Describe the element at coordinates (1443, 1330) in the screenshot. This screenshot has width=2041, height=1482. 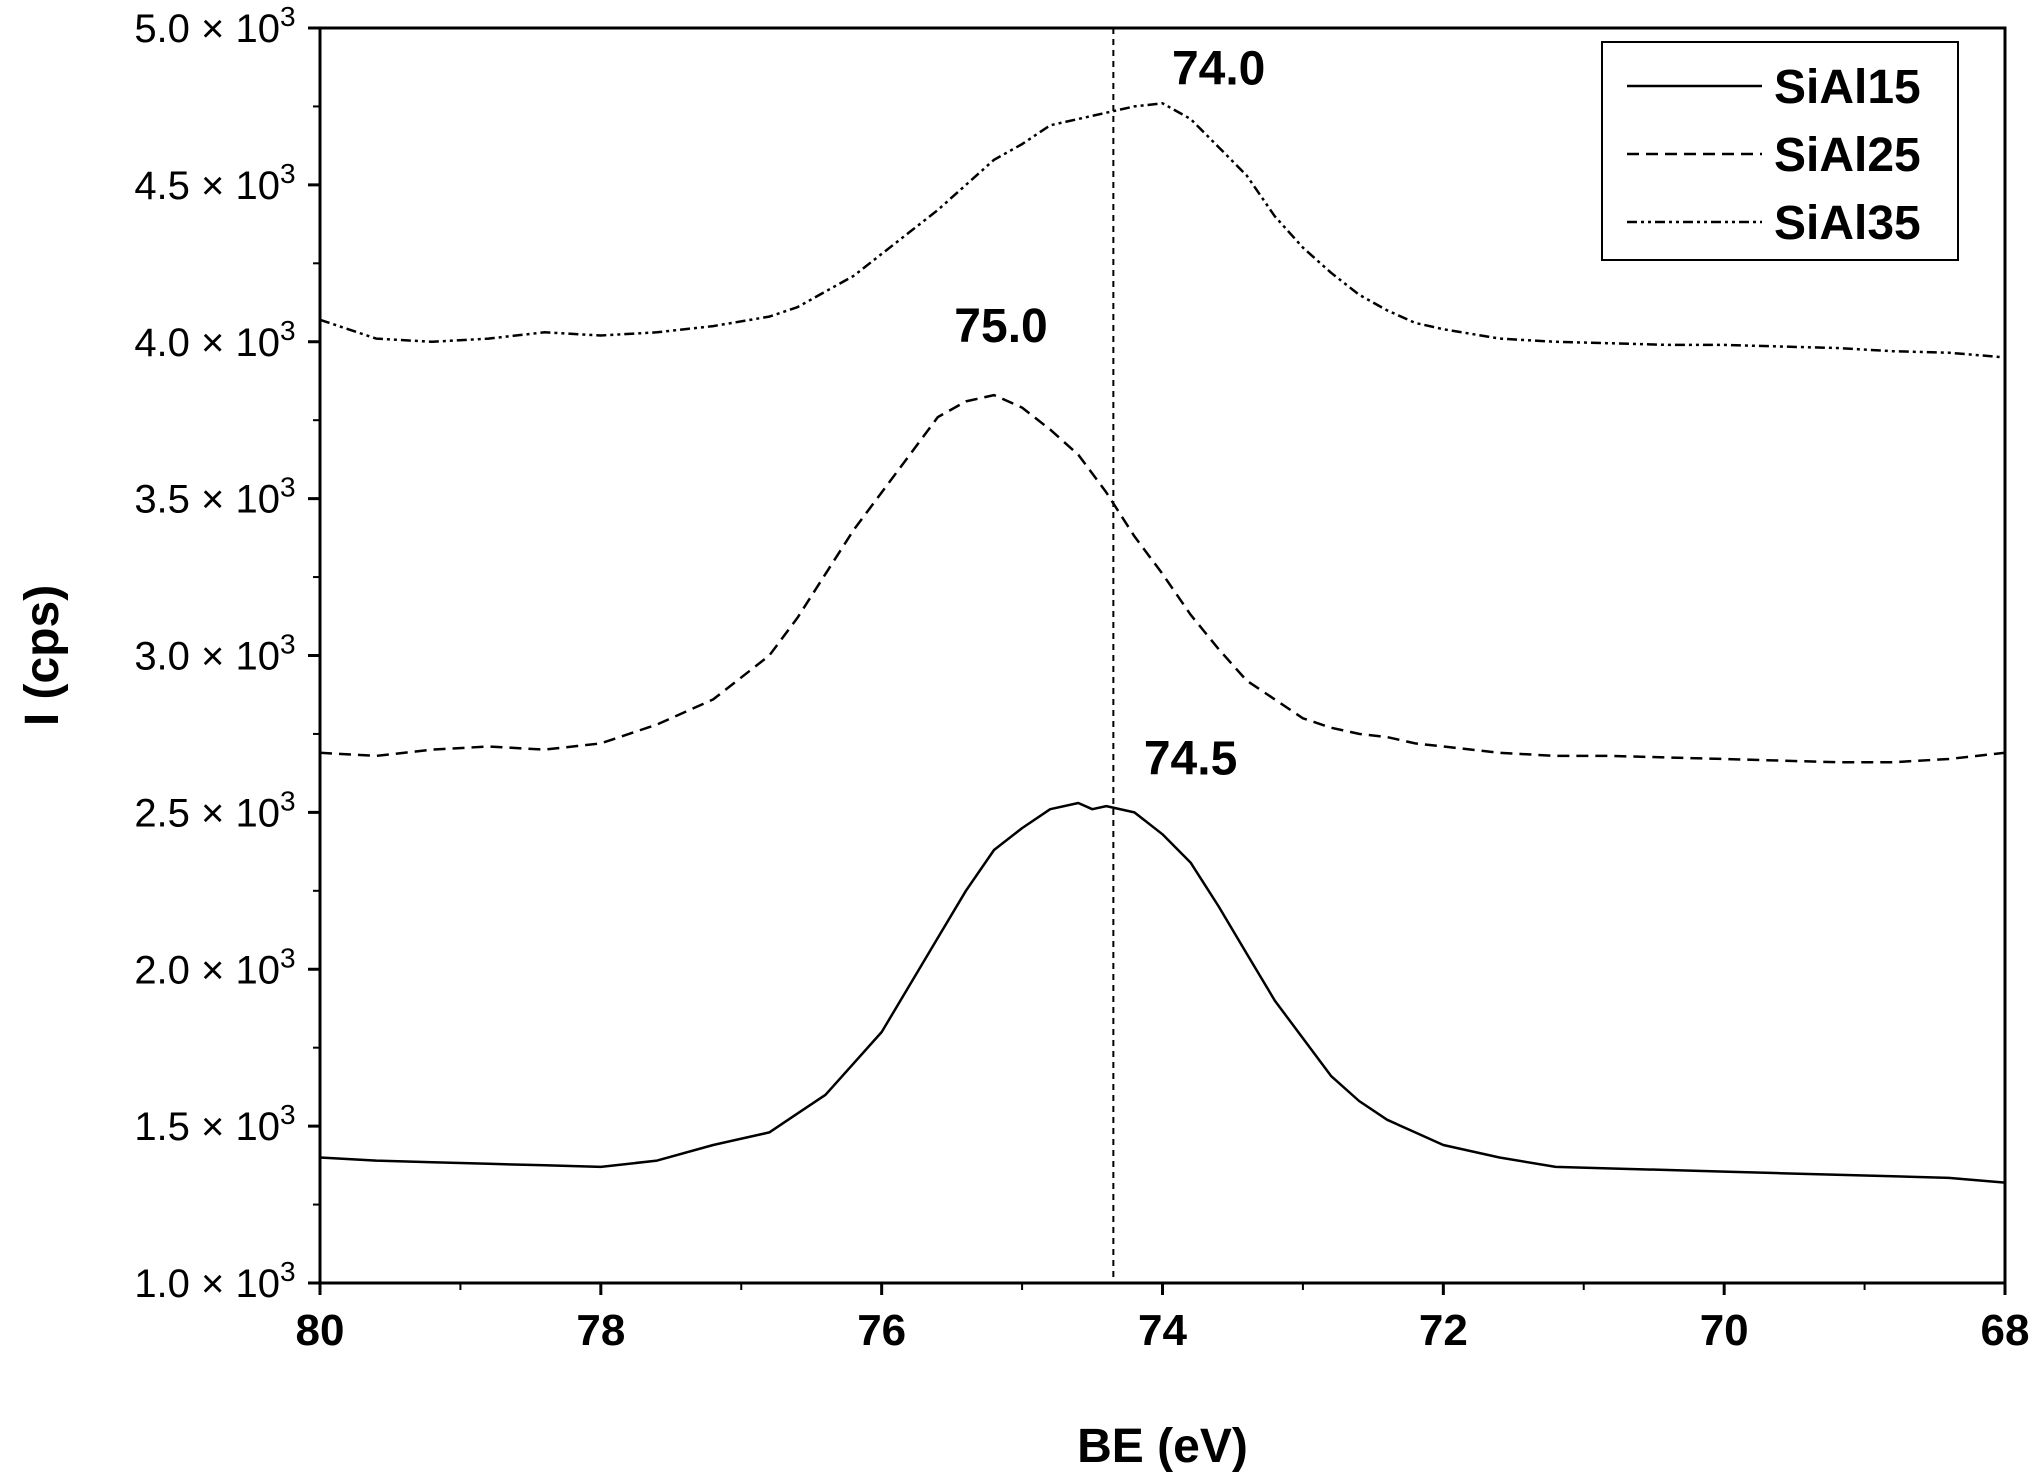
I see `x-tick-label: 72` at that location.